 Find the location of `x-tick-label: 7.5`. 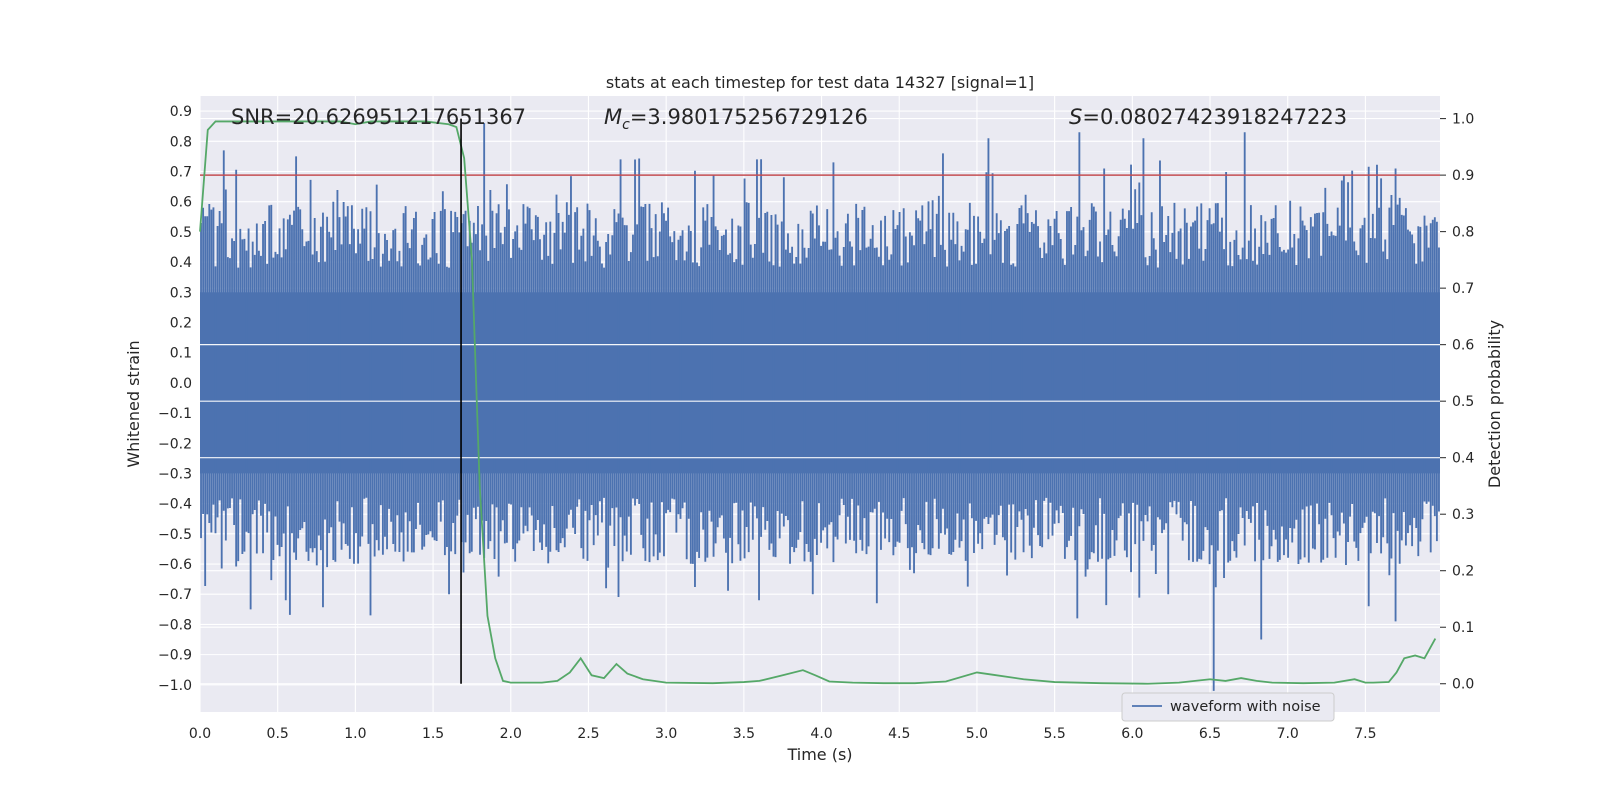

x-tick-label: 7.5 is located at coordinates (1365, 734).